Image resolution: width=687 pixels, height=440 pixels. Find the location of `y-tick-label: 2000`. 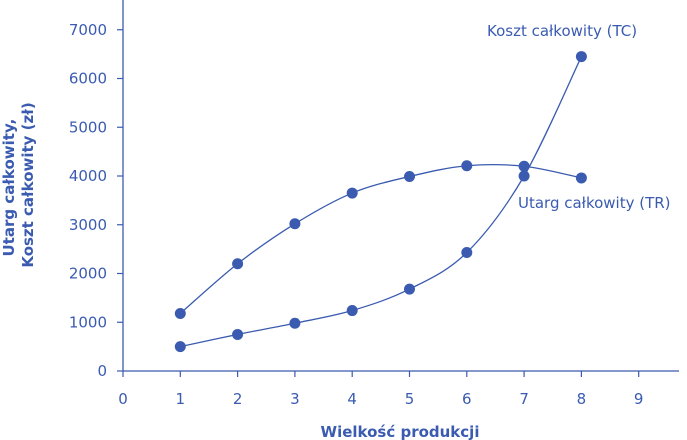

y-tick-label: 2000 is located at coordinates (88, 274).